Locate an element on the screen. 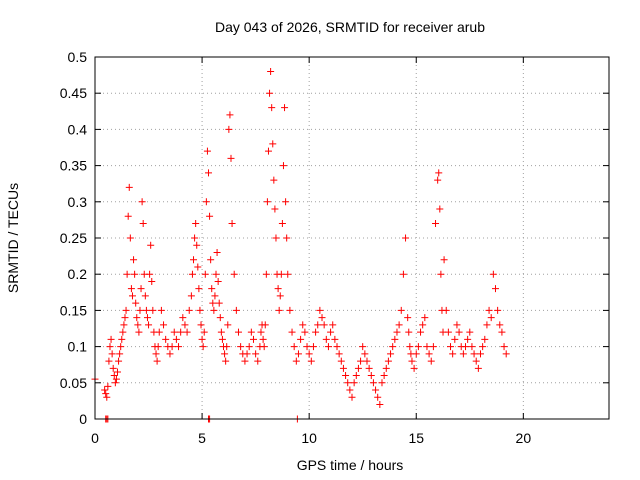 This screenshot has height=480, width=640. y-tick-label: 0.3 is located at coordinates (78, 202).